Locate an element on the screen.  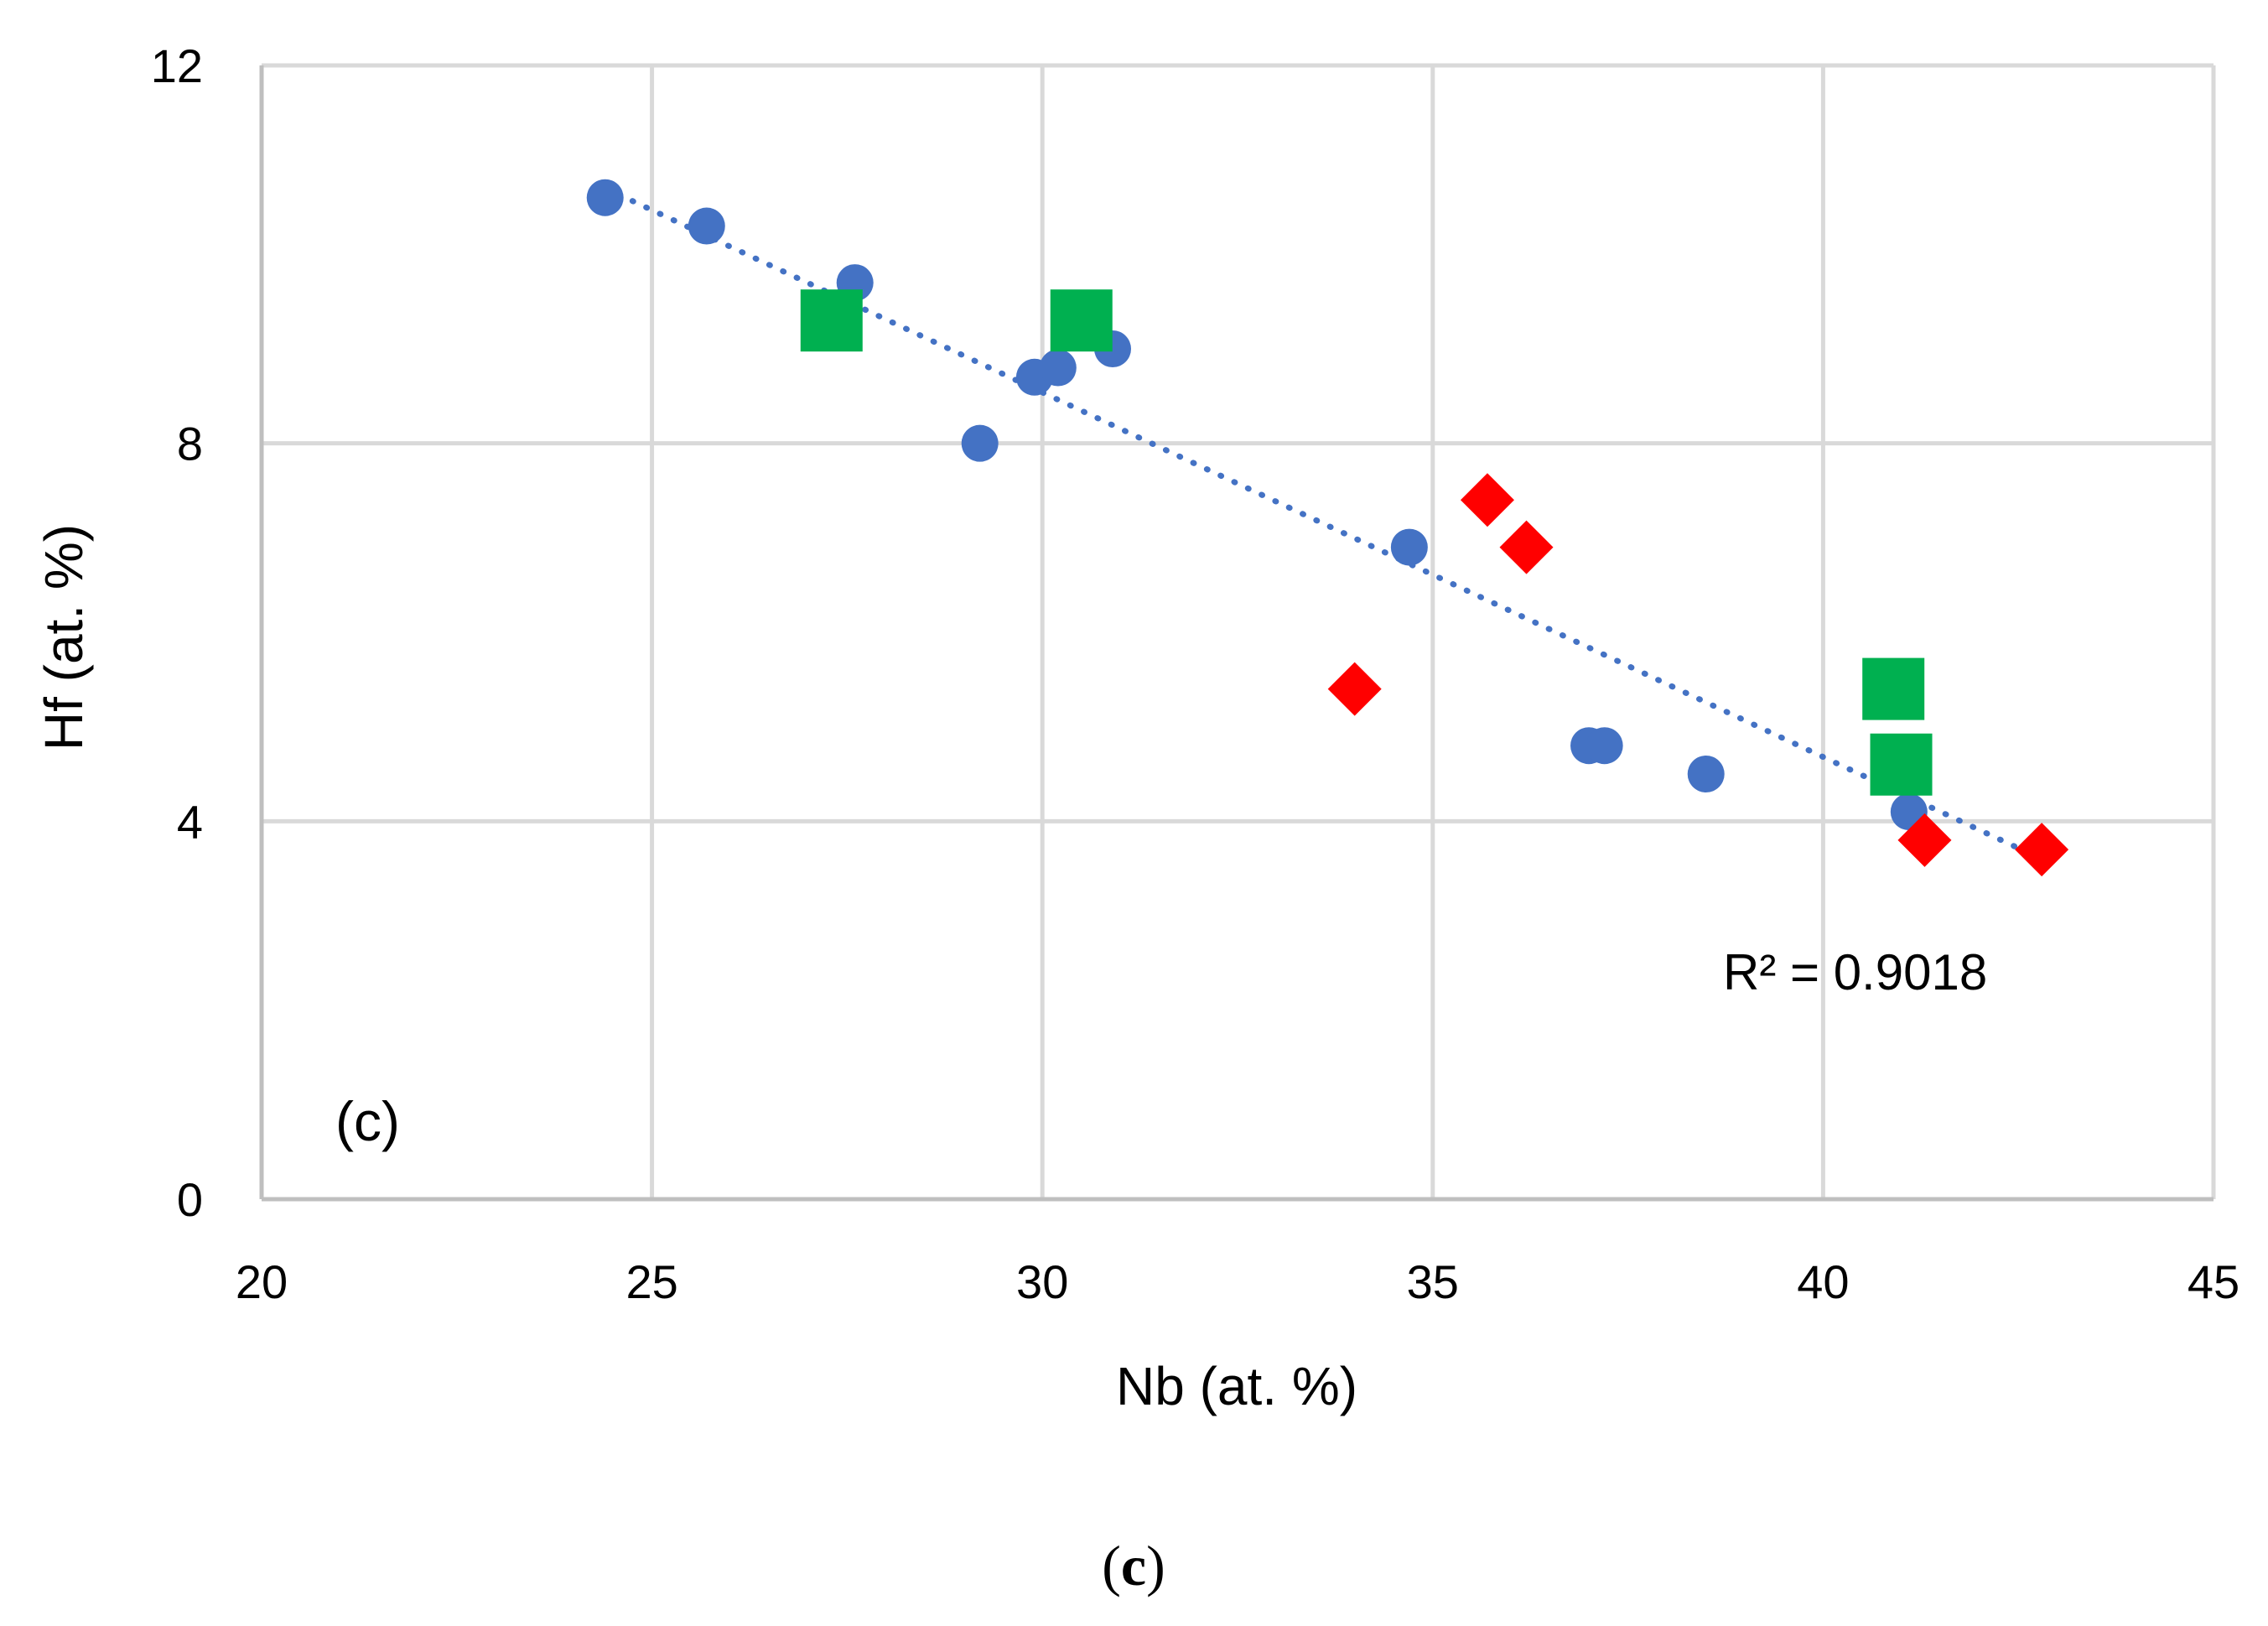
x-tick-label: 20 is located at coordinates (262, 1281).